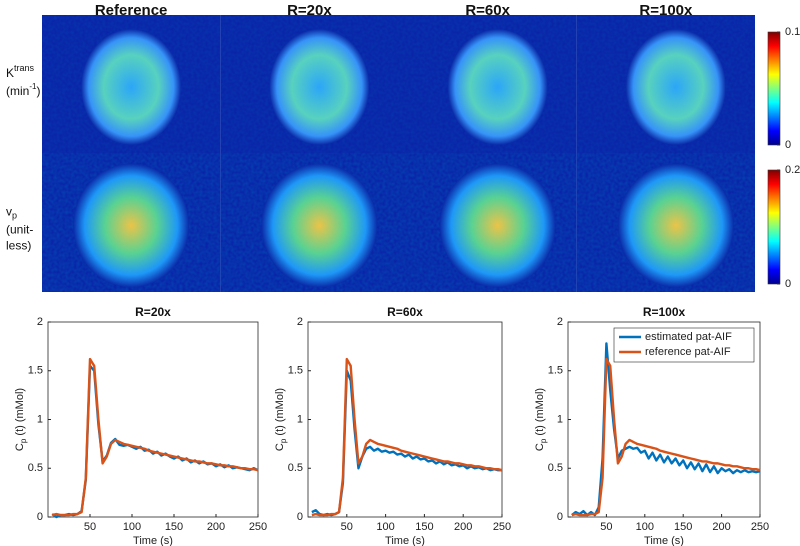 The height and width of the screenshot is (546, 800). I want to click on legend, so click(684, 345).